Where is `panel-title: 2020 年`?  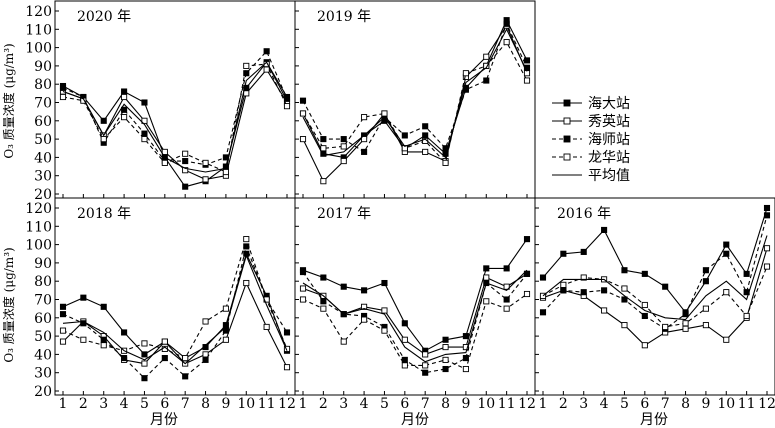 panel-title: 2020 年 is located at coordinates (104, 17).